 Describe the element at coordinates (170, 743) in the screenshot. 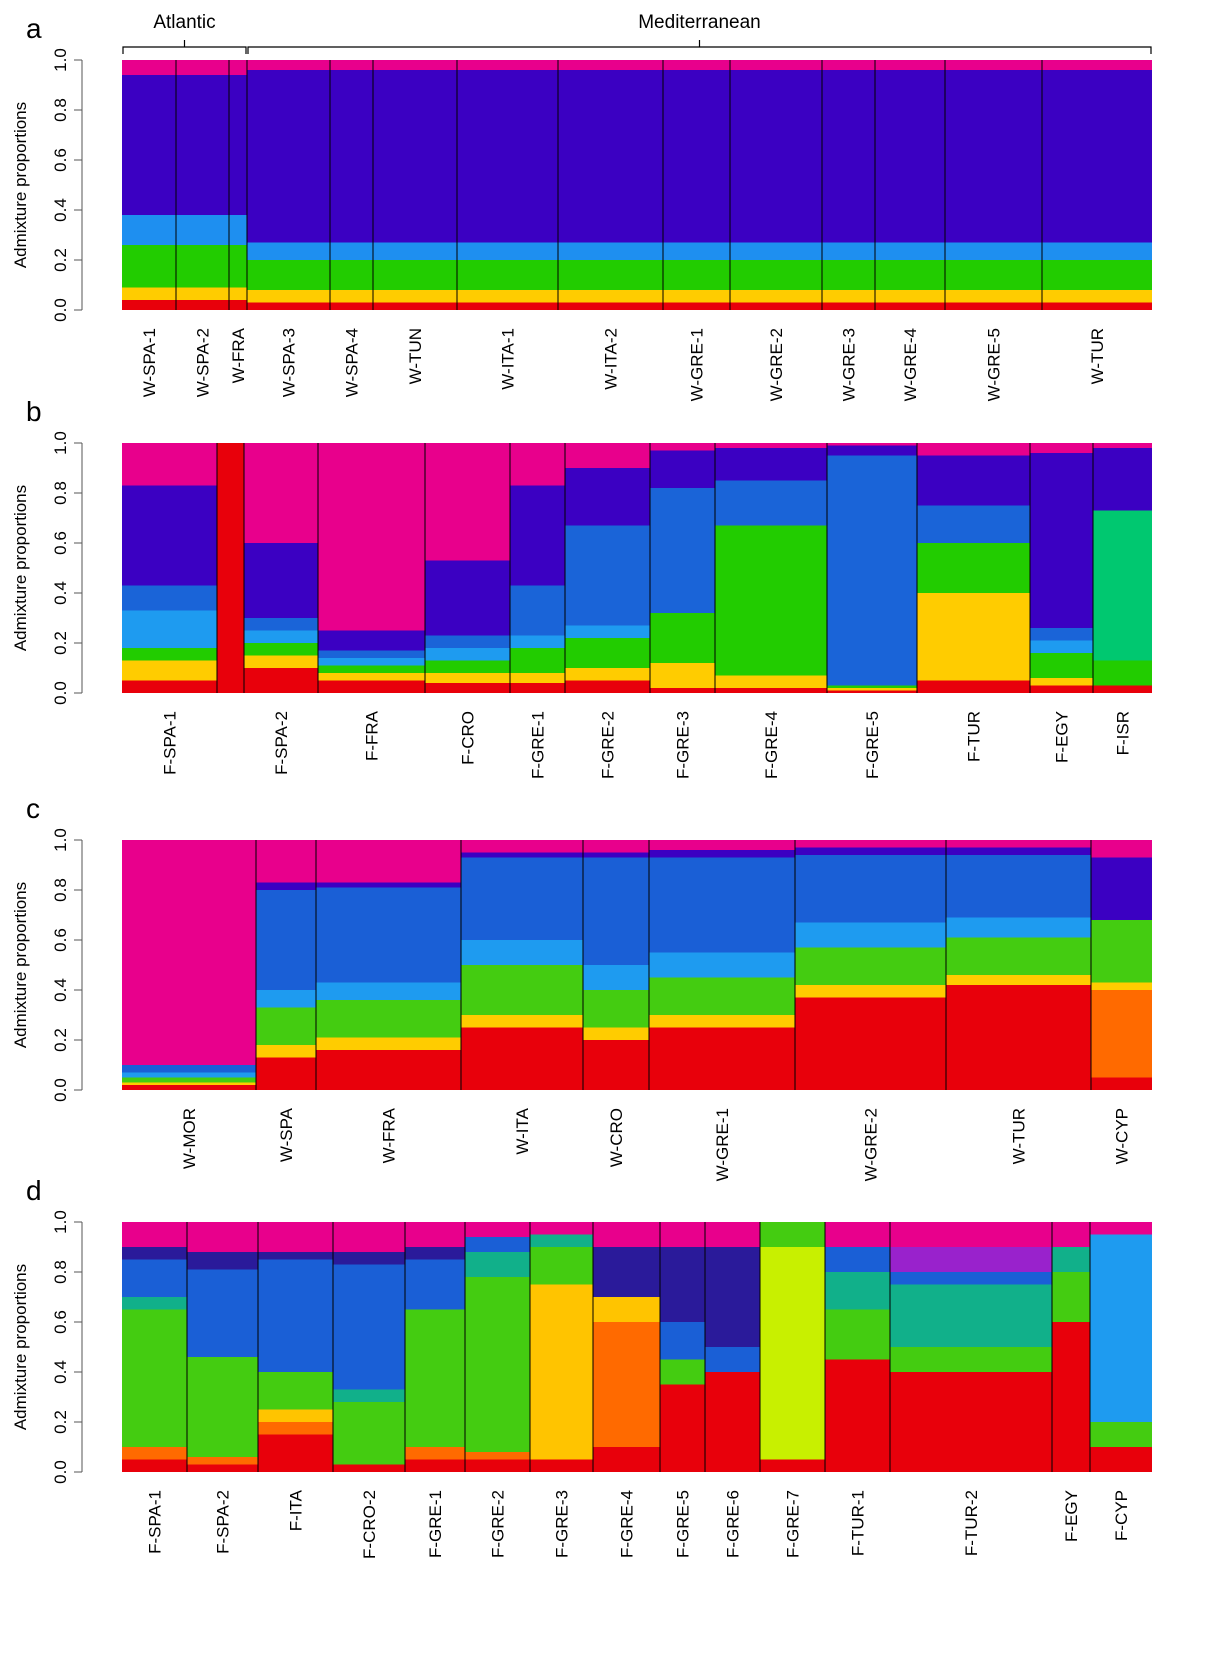

I see `population-label: F-SPA-1` at that location.